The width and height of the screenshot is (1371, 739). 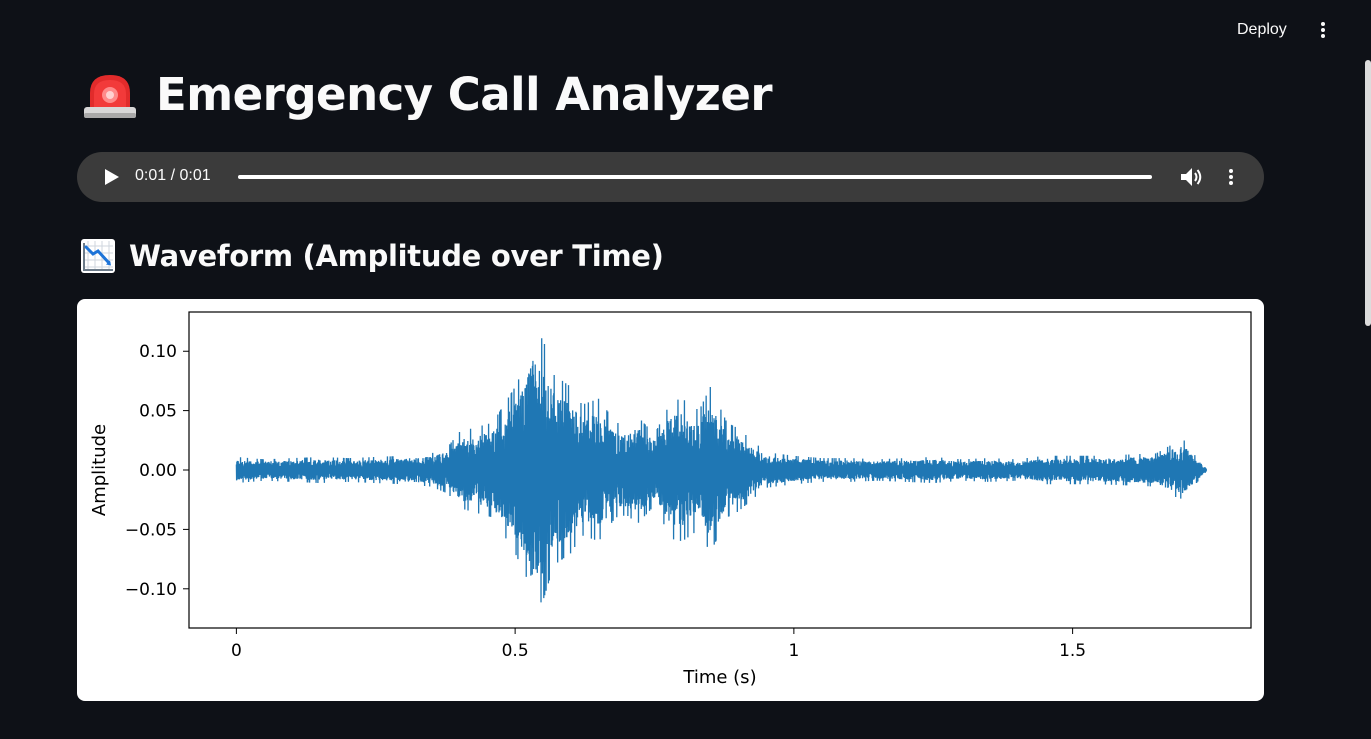 I want to click on audio-options-kebab-icon, so click(x=1231, y=177).